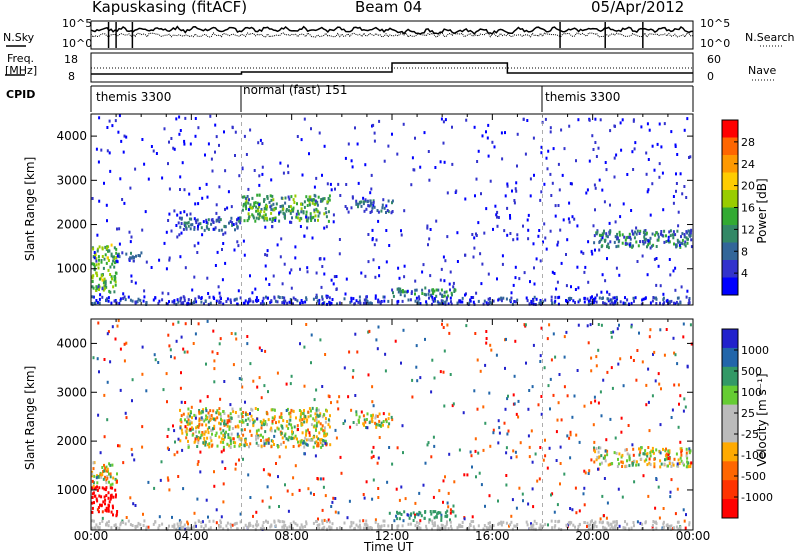 This screenshot has height=554, width=800. I want to click on freq-traces, so click(392, 68).